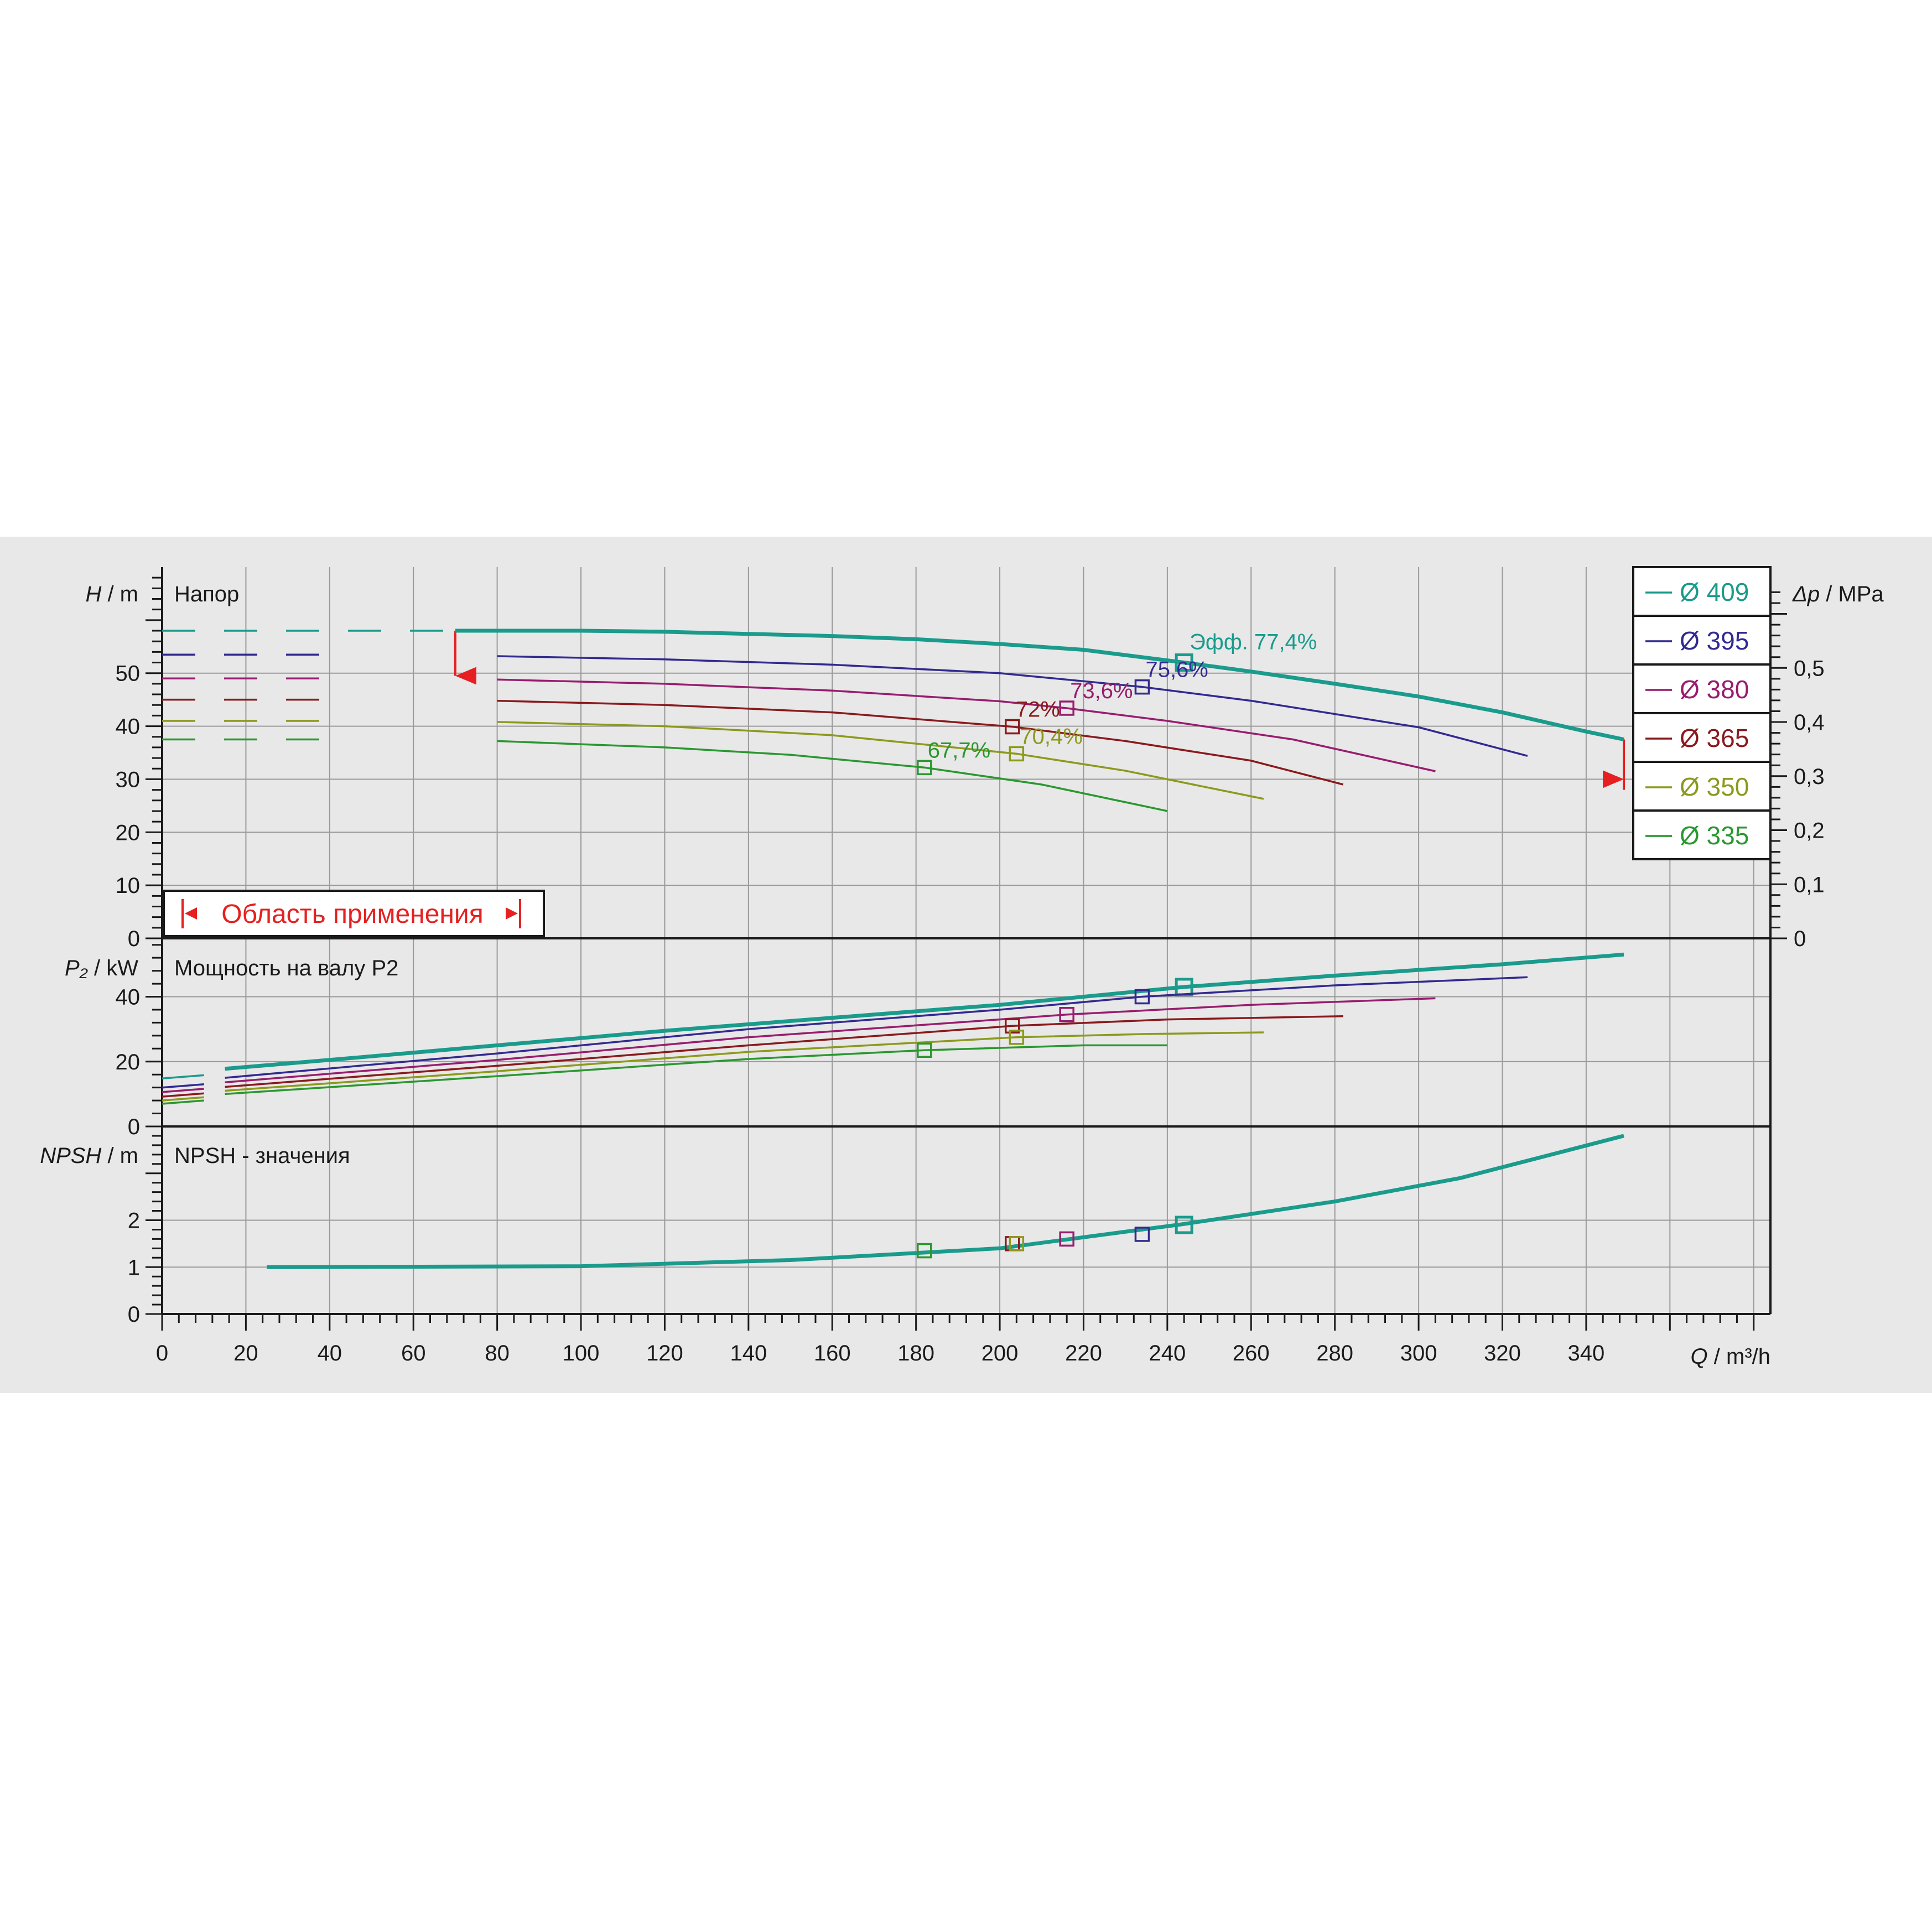  Describe the element at coordinates (832, 1353) in the screenshot. I see `x-tick-label: 160` at that location.